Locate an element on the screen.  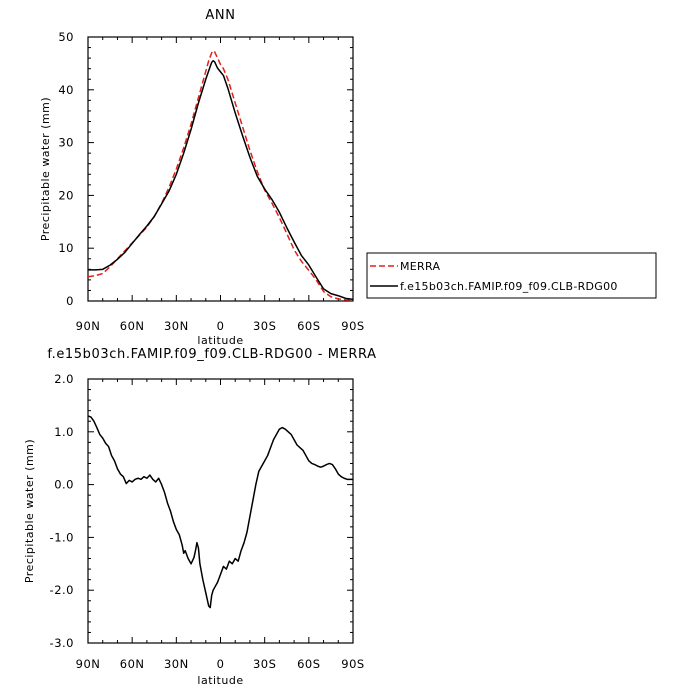
y-tick-label: 20 is located at coordinates (66, 195).